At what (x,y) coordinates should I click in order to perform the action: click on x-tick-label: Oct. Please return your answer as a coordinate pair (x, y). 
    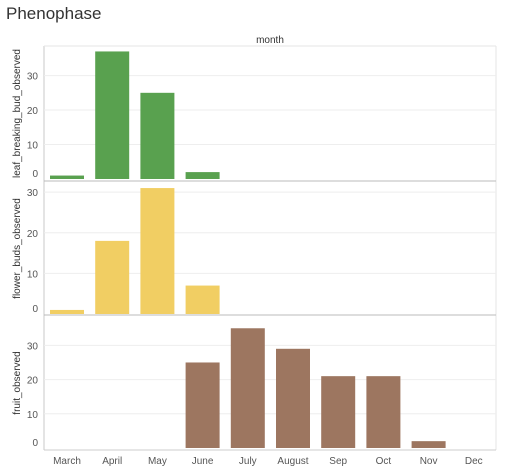
    Looking at the image, I should click on (384, 461).